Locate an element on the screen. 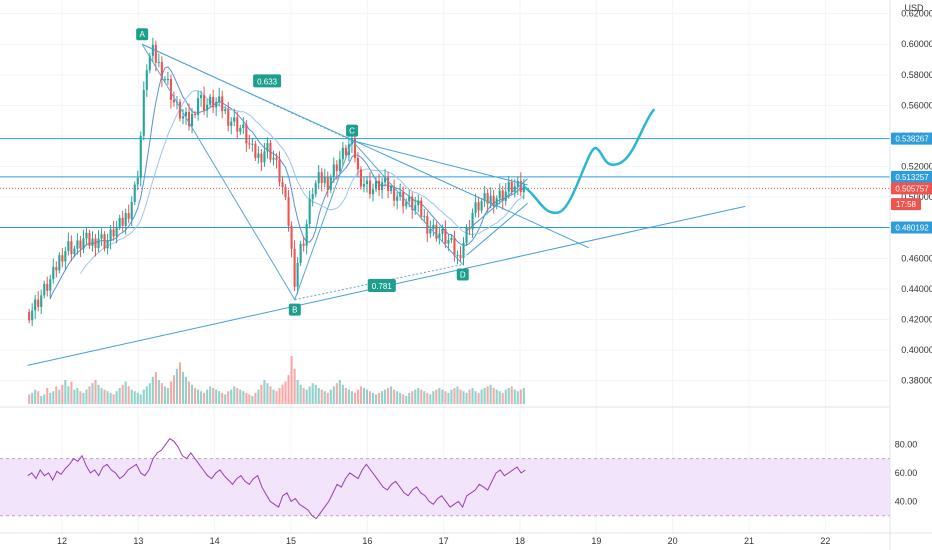 The width and height of the screenshot is (932, 550). price-label-bg is located at coordinates (911, 176).